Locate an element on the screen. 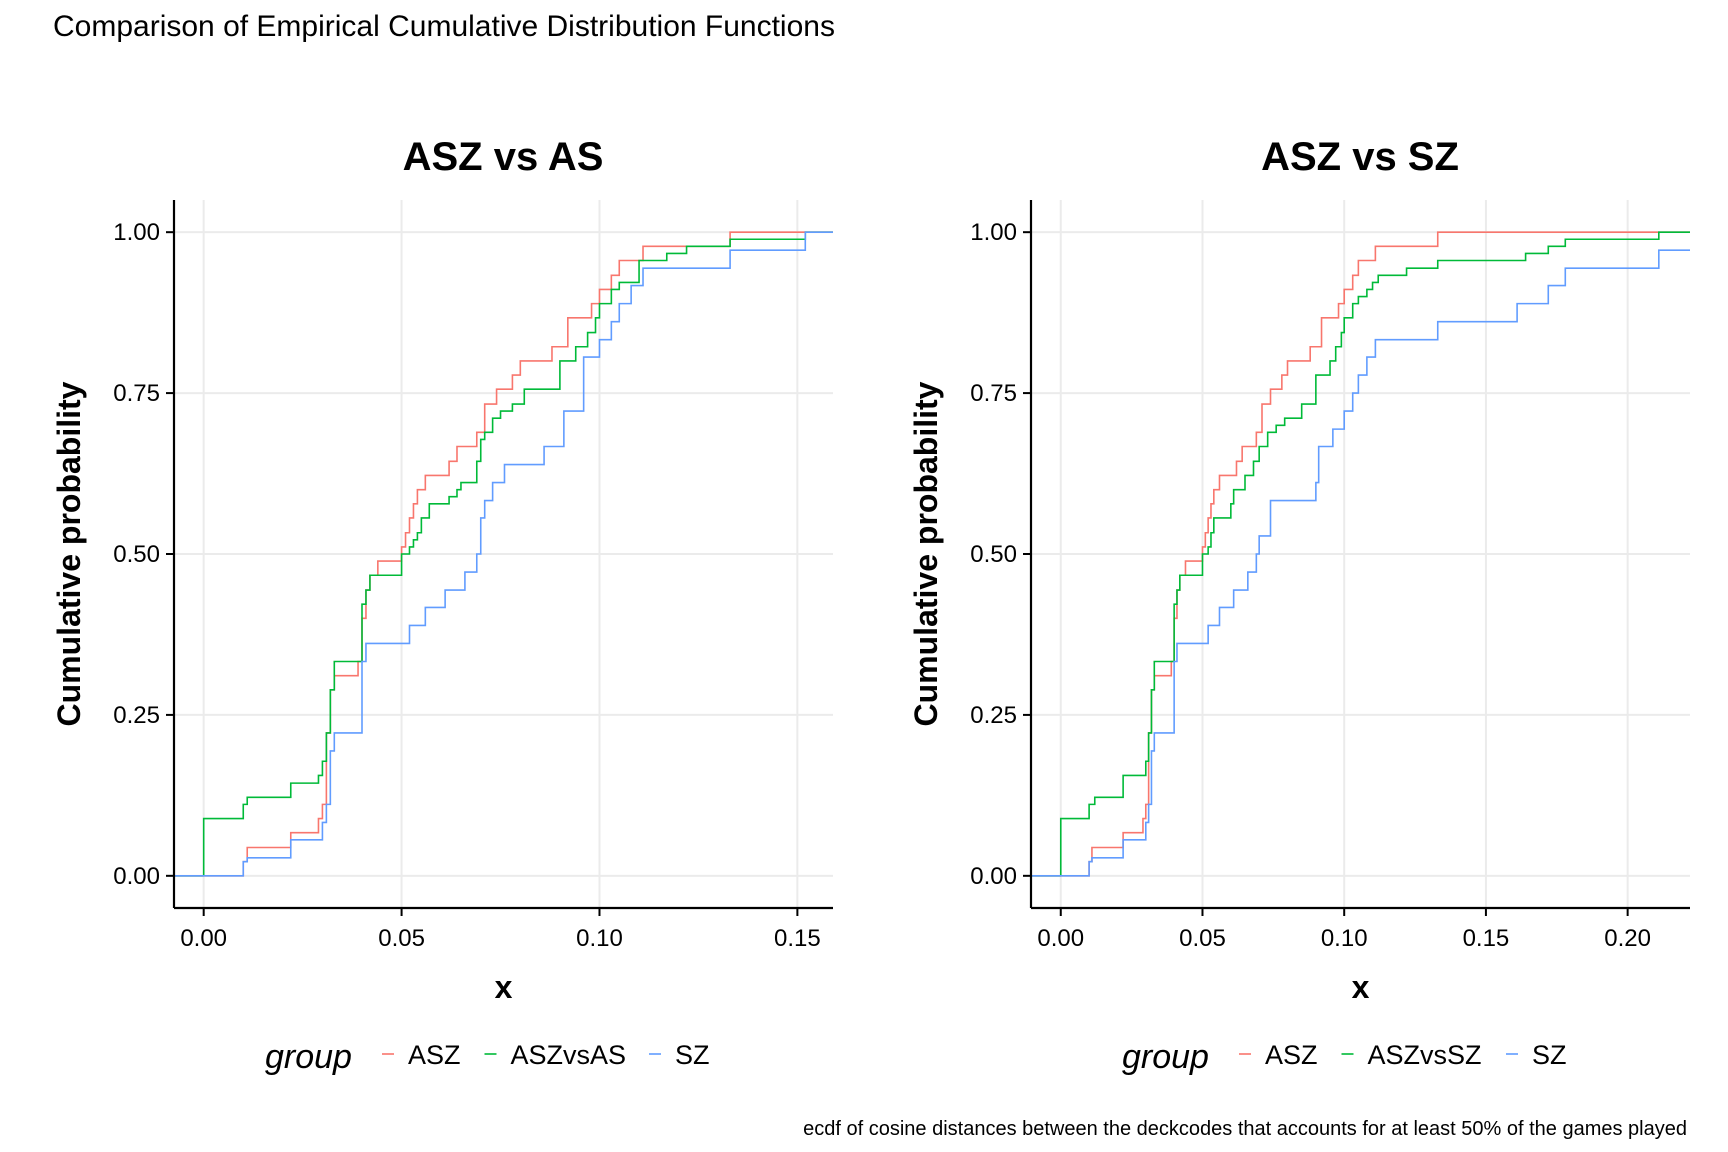 This screenshot has height=1152, width=1728. x-tick-label: 0.20 is located at coordinates (1627, 938).